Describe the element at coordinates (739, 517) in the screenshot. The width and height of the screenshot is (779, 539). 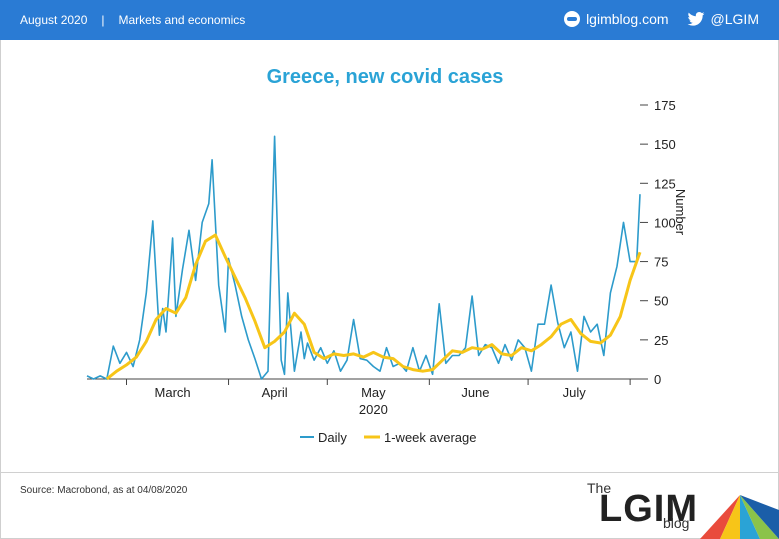
I see `umbrella-logo-icon` at that location.